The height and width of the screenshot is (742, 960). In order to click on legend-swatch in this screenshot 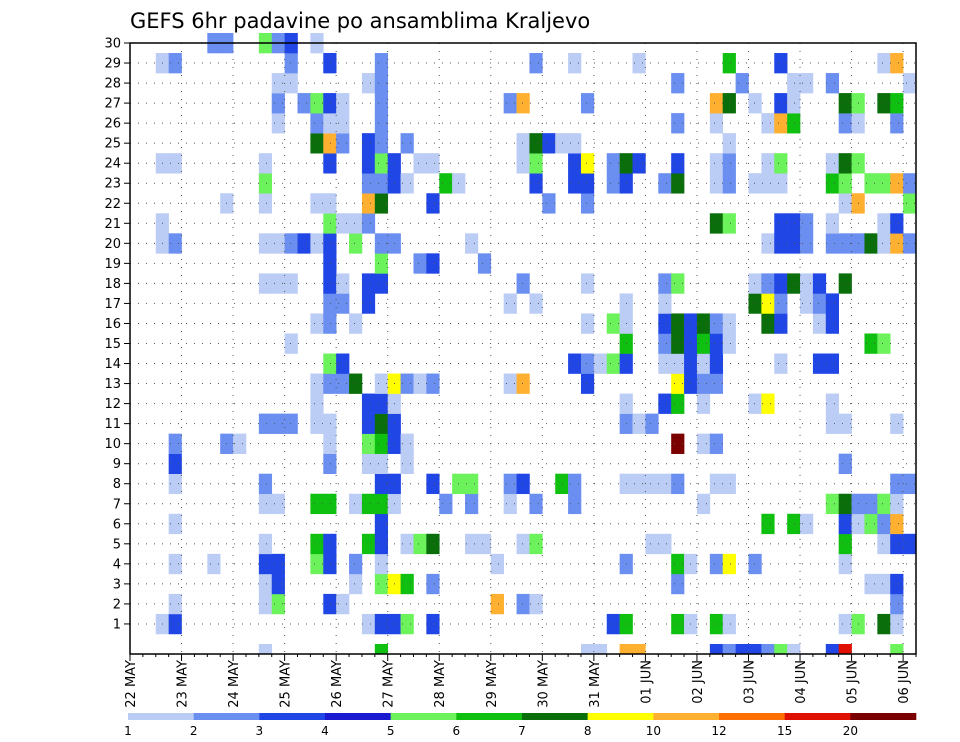, I will do `click(686, 716)`.